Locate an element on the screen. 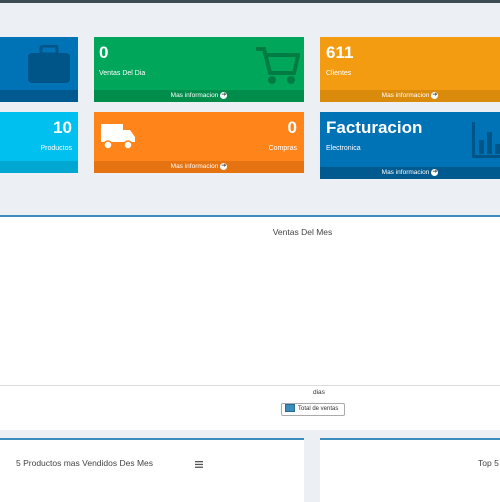 The image size is (500, 502). chart-xlabel: dias is located at coordinates (319, 392).